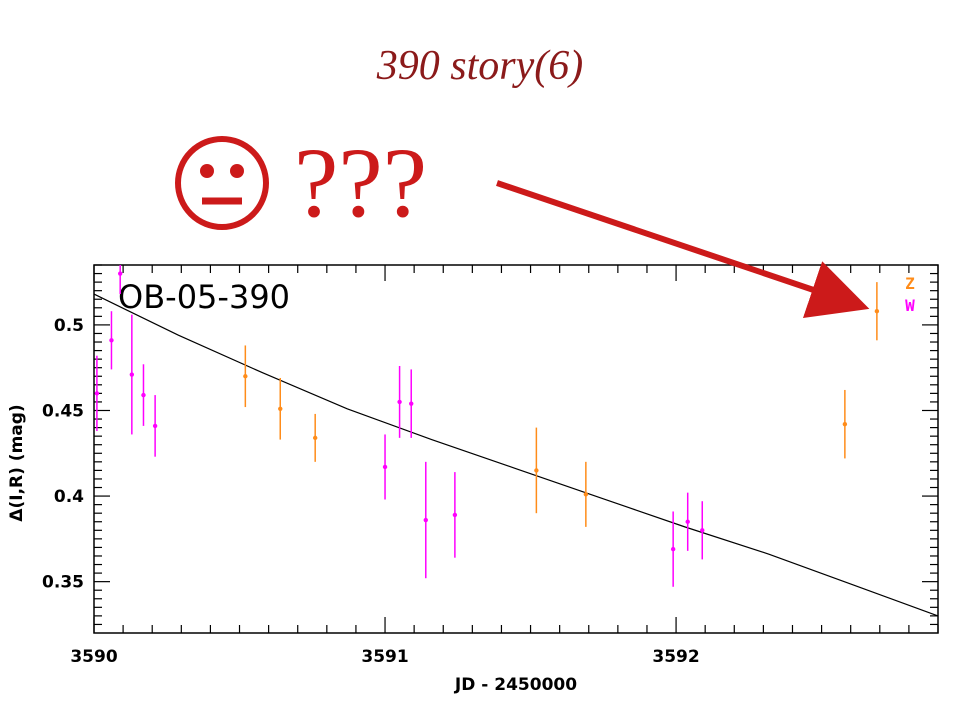 This screenshot has width=960, height=720. I want to click on x-tick-label: 3591, so click(384, 657).